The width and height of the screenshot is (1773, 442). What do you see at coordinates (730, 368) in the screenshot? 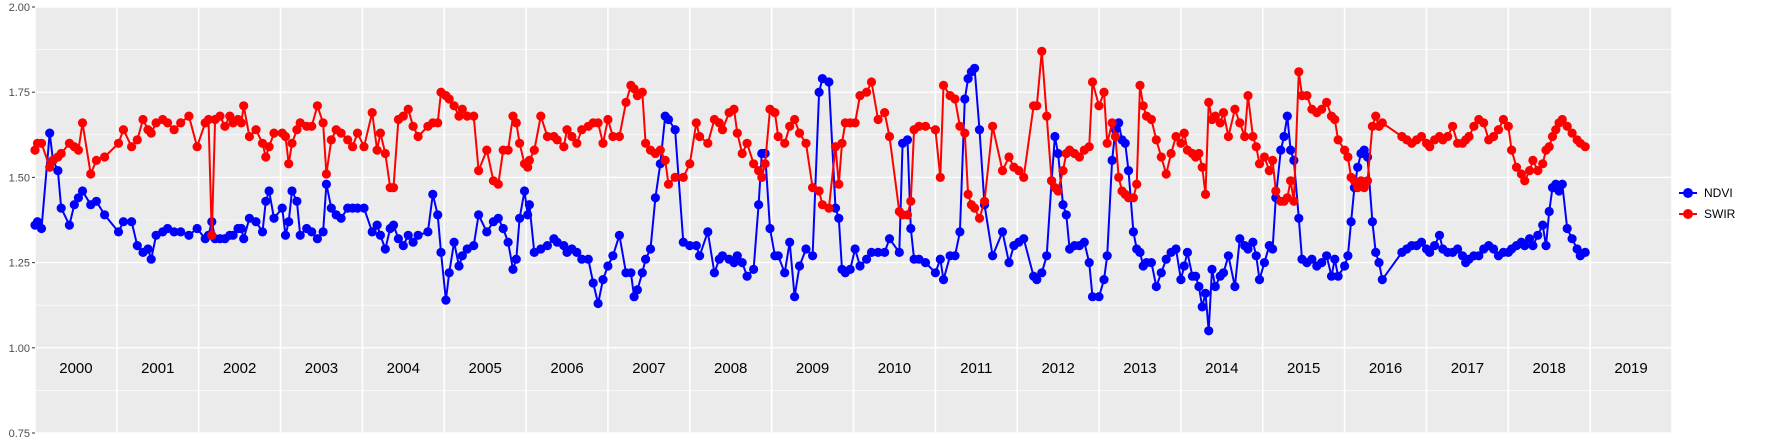
I see `year-label: 2008` at bounding box center [730, 368].